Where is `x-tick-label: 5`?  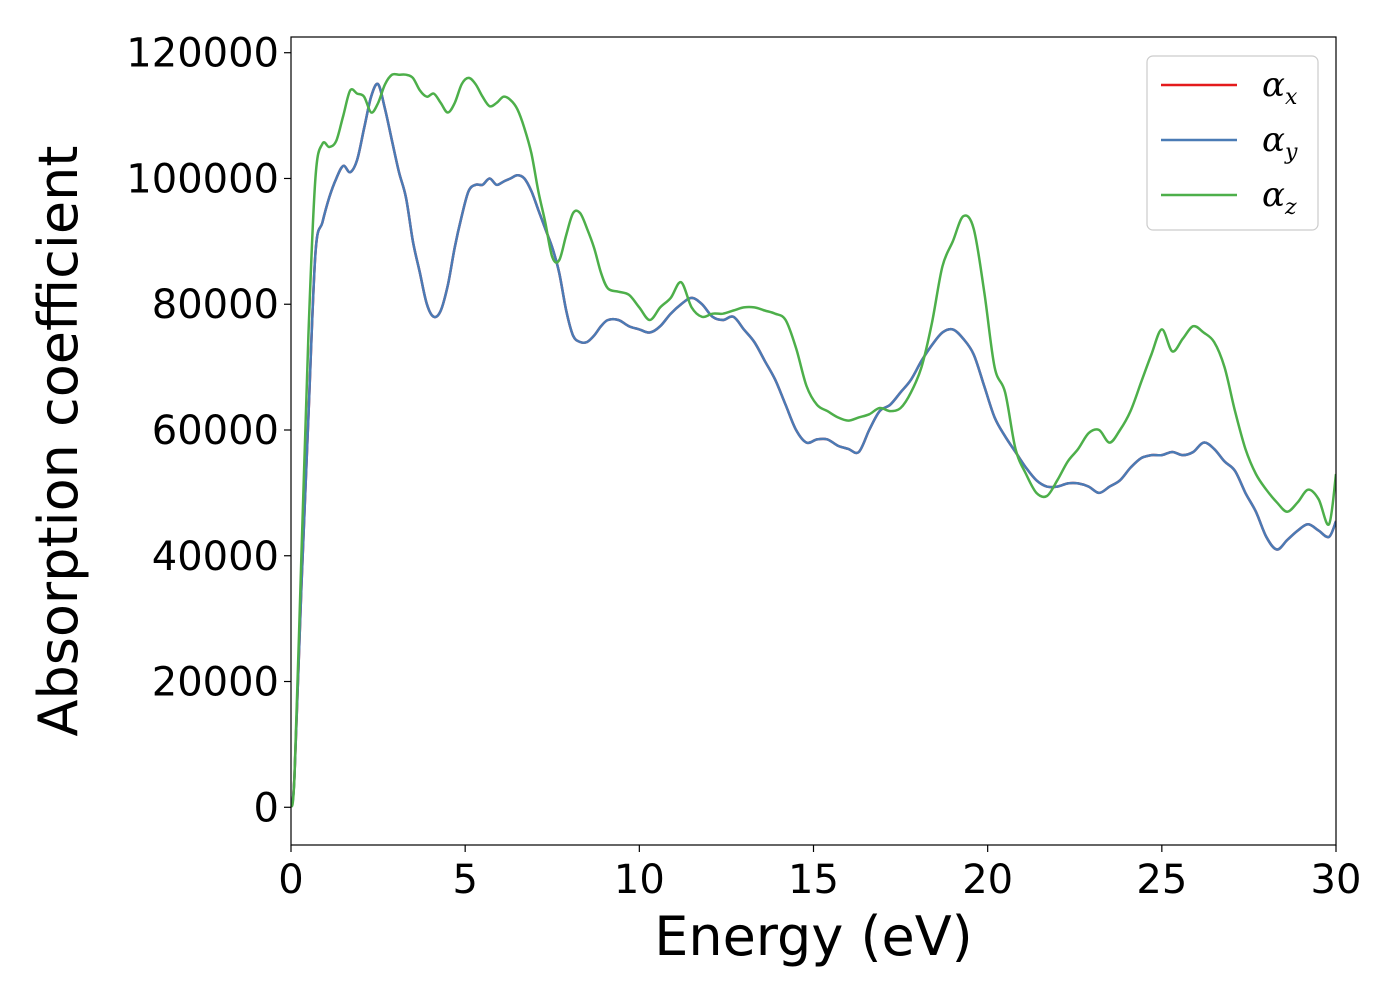
x-tick-label: 5 is located at coordinates (464, 880).